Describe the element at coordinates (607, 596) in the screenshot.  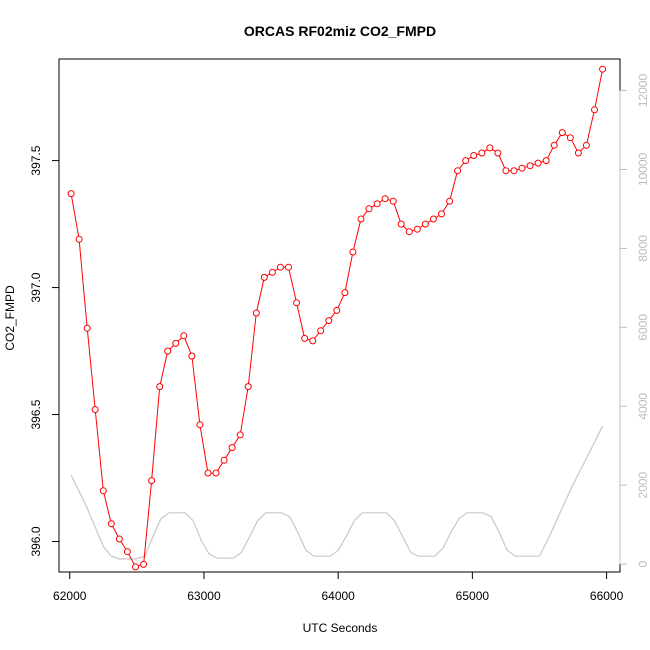
I see `x-tick-label: 66000` at that location.